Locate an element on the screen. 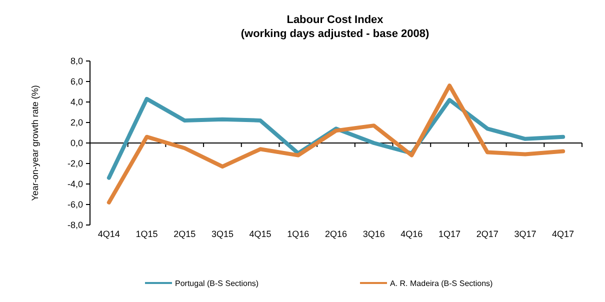 Image resolution: width=605 pixels, height=302 pixels. y-tick-label: 0,0 is located at coordinates (76, 143).